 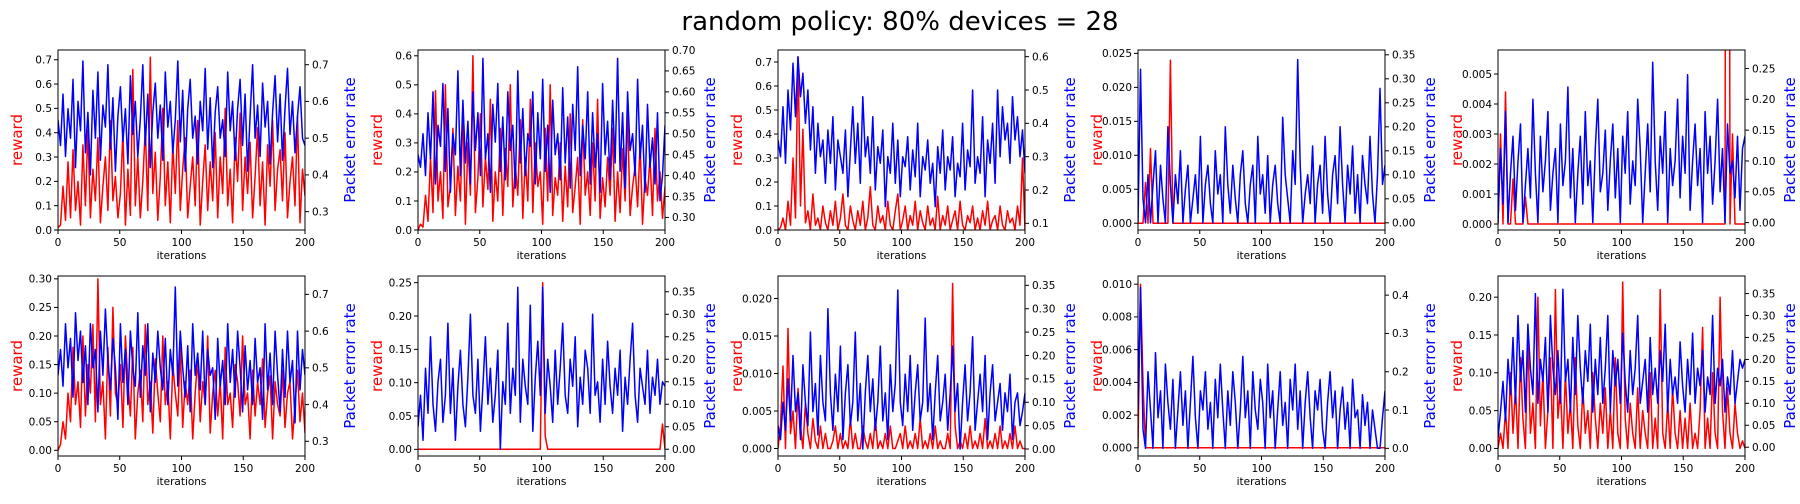 I want to click on left-y-tick-label: 0.010, so click(x=1117, y=285).